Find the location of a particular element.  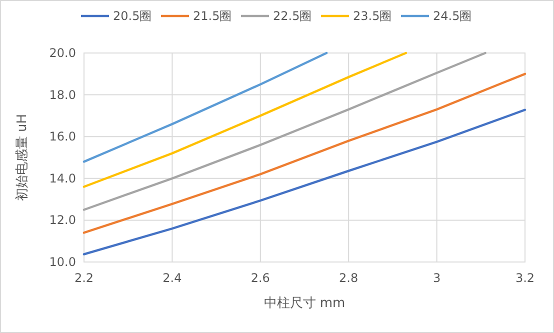

y-tick-label: 10.0 is located at coordinates (62, 262).